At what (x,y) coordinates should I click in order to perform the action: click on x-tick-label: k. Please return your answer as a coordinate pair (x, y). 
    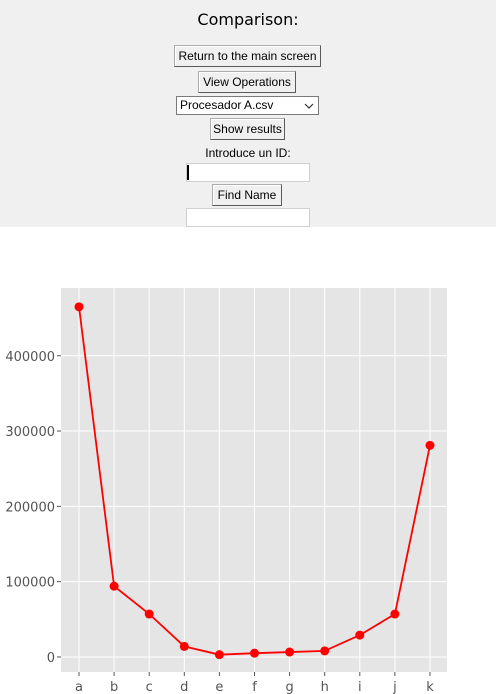
    Looking at the image, I should click on (430, 687).